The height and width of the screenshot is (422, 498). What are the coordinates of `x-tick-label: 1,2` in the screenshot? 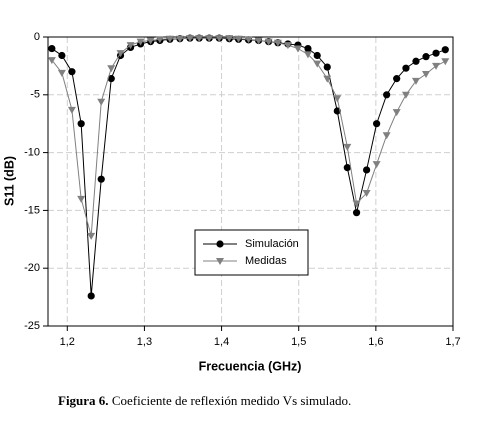 It's located at (67, 342).